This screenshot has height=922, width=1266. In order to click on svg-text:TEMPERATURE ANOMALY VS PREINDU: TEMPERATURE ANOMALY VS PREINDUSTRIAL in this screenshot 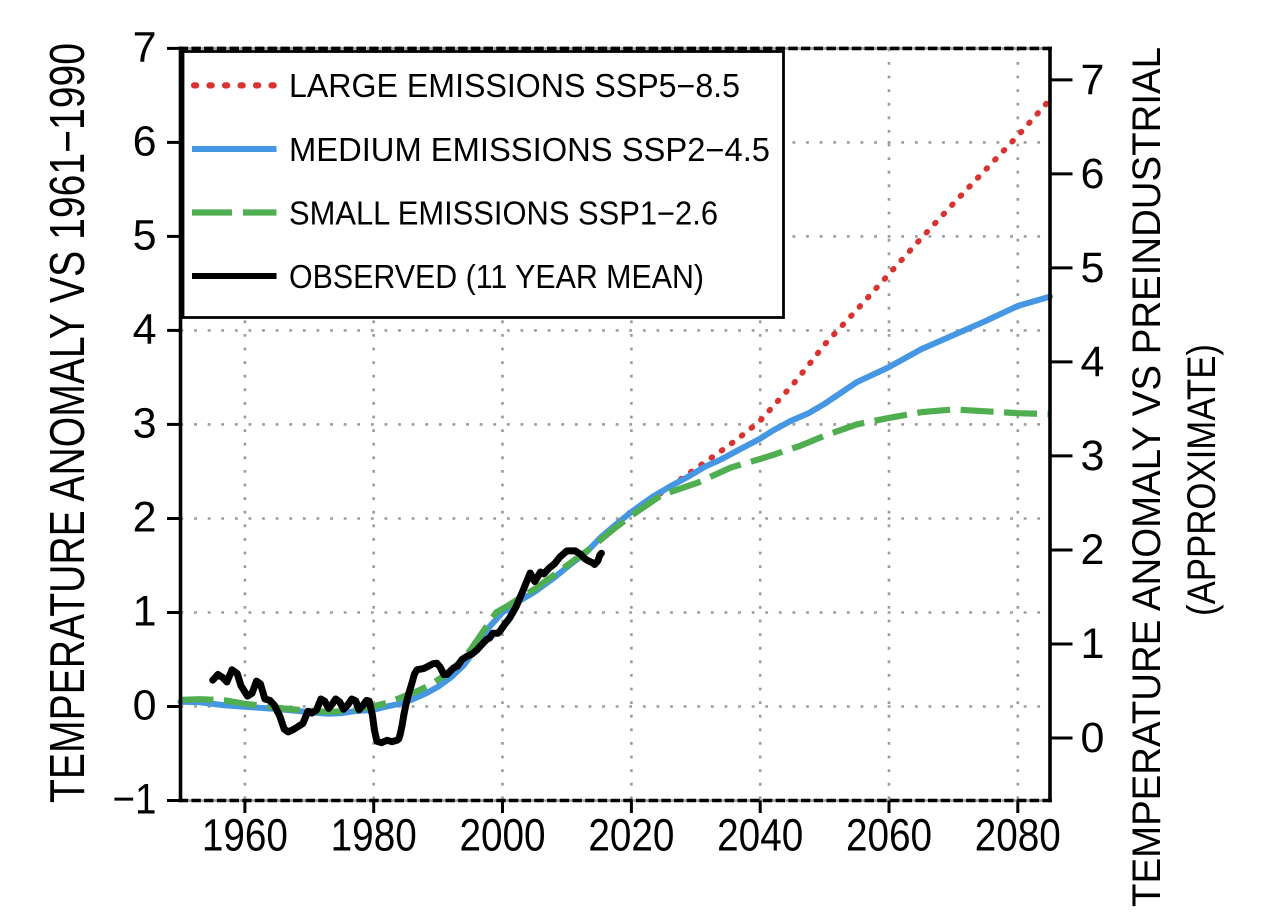, I will do `click(1147, 477)`.